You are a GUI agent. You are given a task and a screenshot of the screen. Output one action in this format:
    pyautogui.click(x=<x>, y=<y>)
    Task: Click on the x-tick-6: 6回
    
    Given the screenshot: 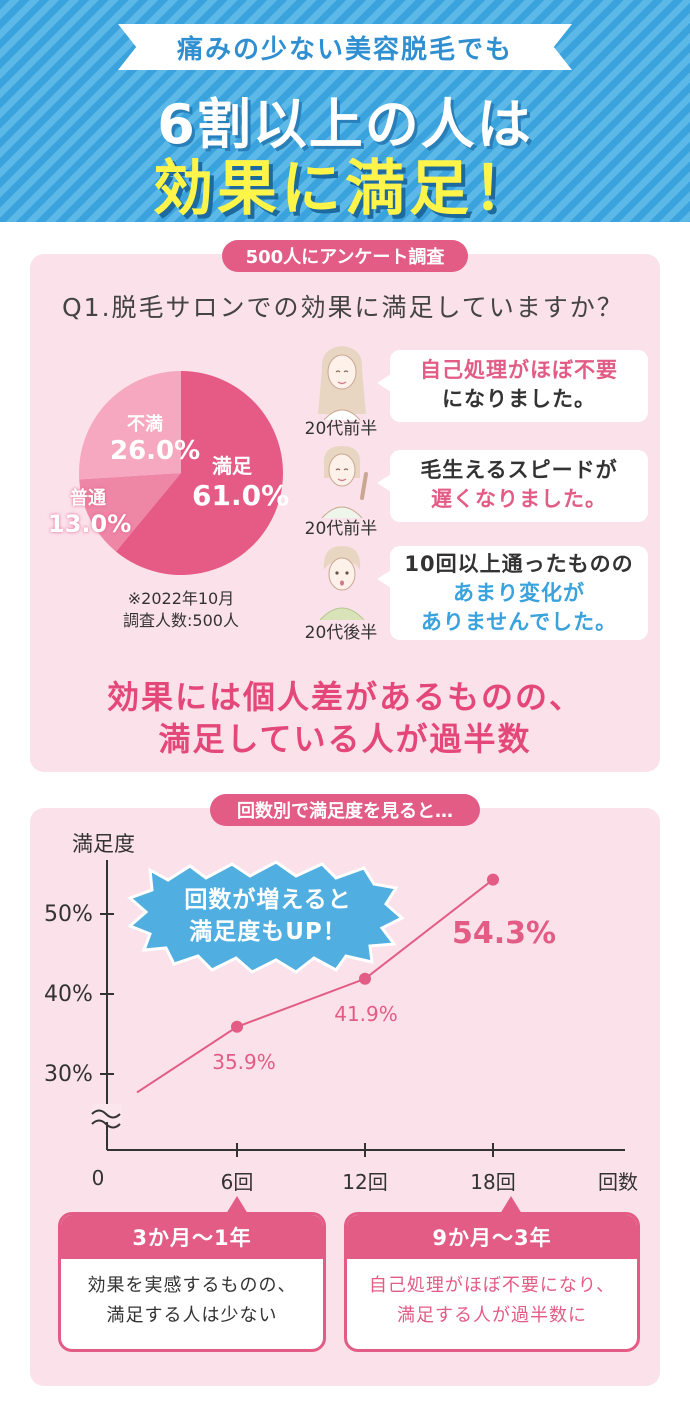 What is the action you would take?
    pyautogui.click(x=237, y=1182)
    